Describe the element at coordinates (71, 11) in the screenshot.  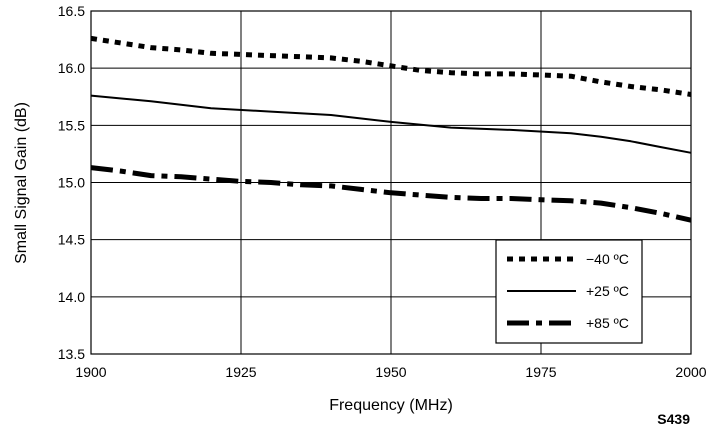
I see `y-tick-label: 16.5` at that location.